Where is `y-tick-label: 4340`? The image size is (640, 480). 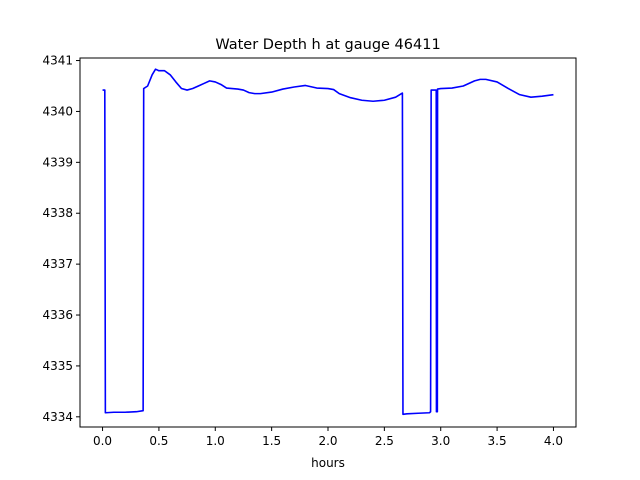 y-tick-label: 4340 is located at coordinates (57, 111).